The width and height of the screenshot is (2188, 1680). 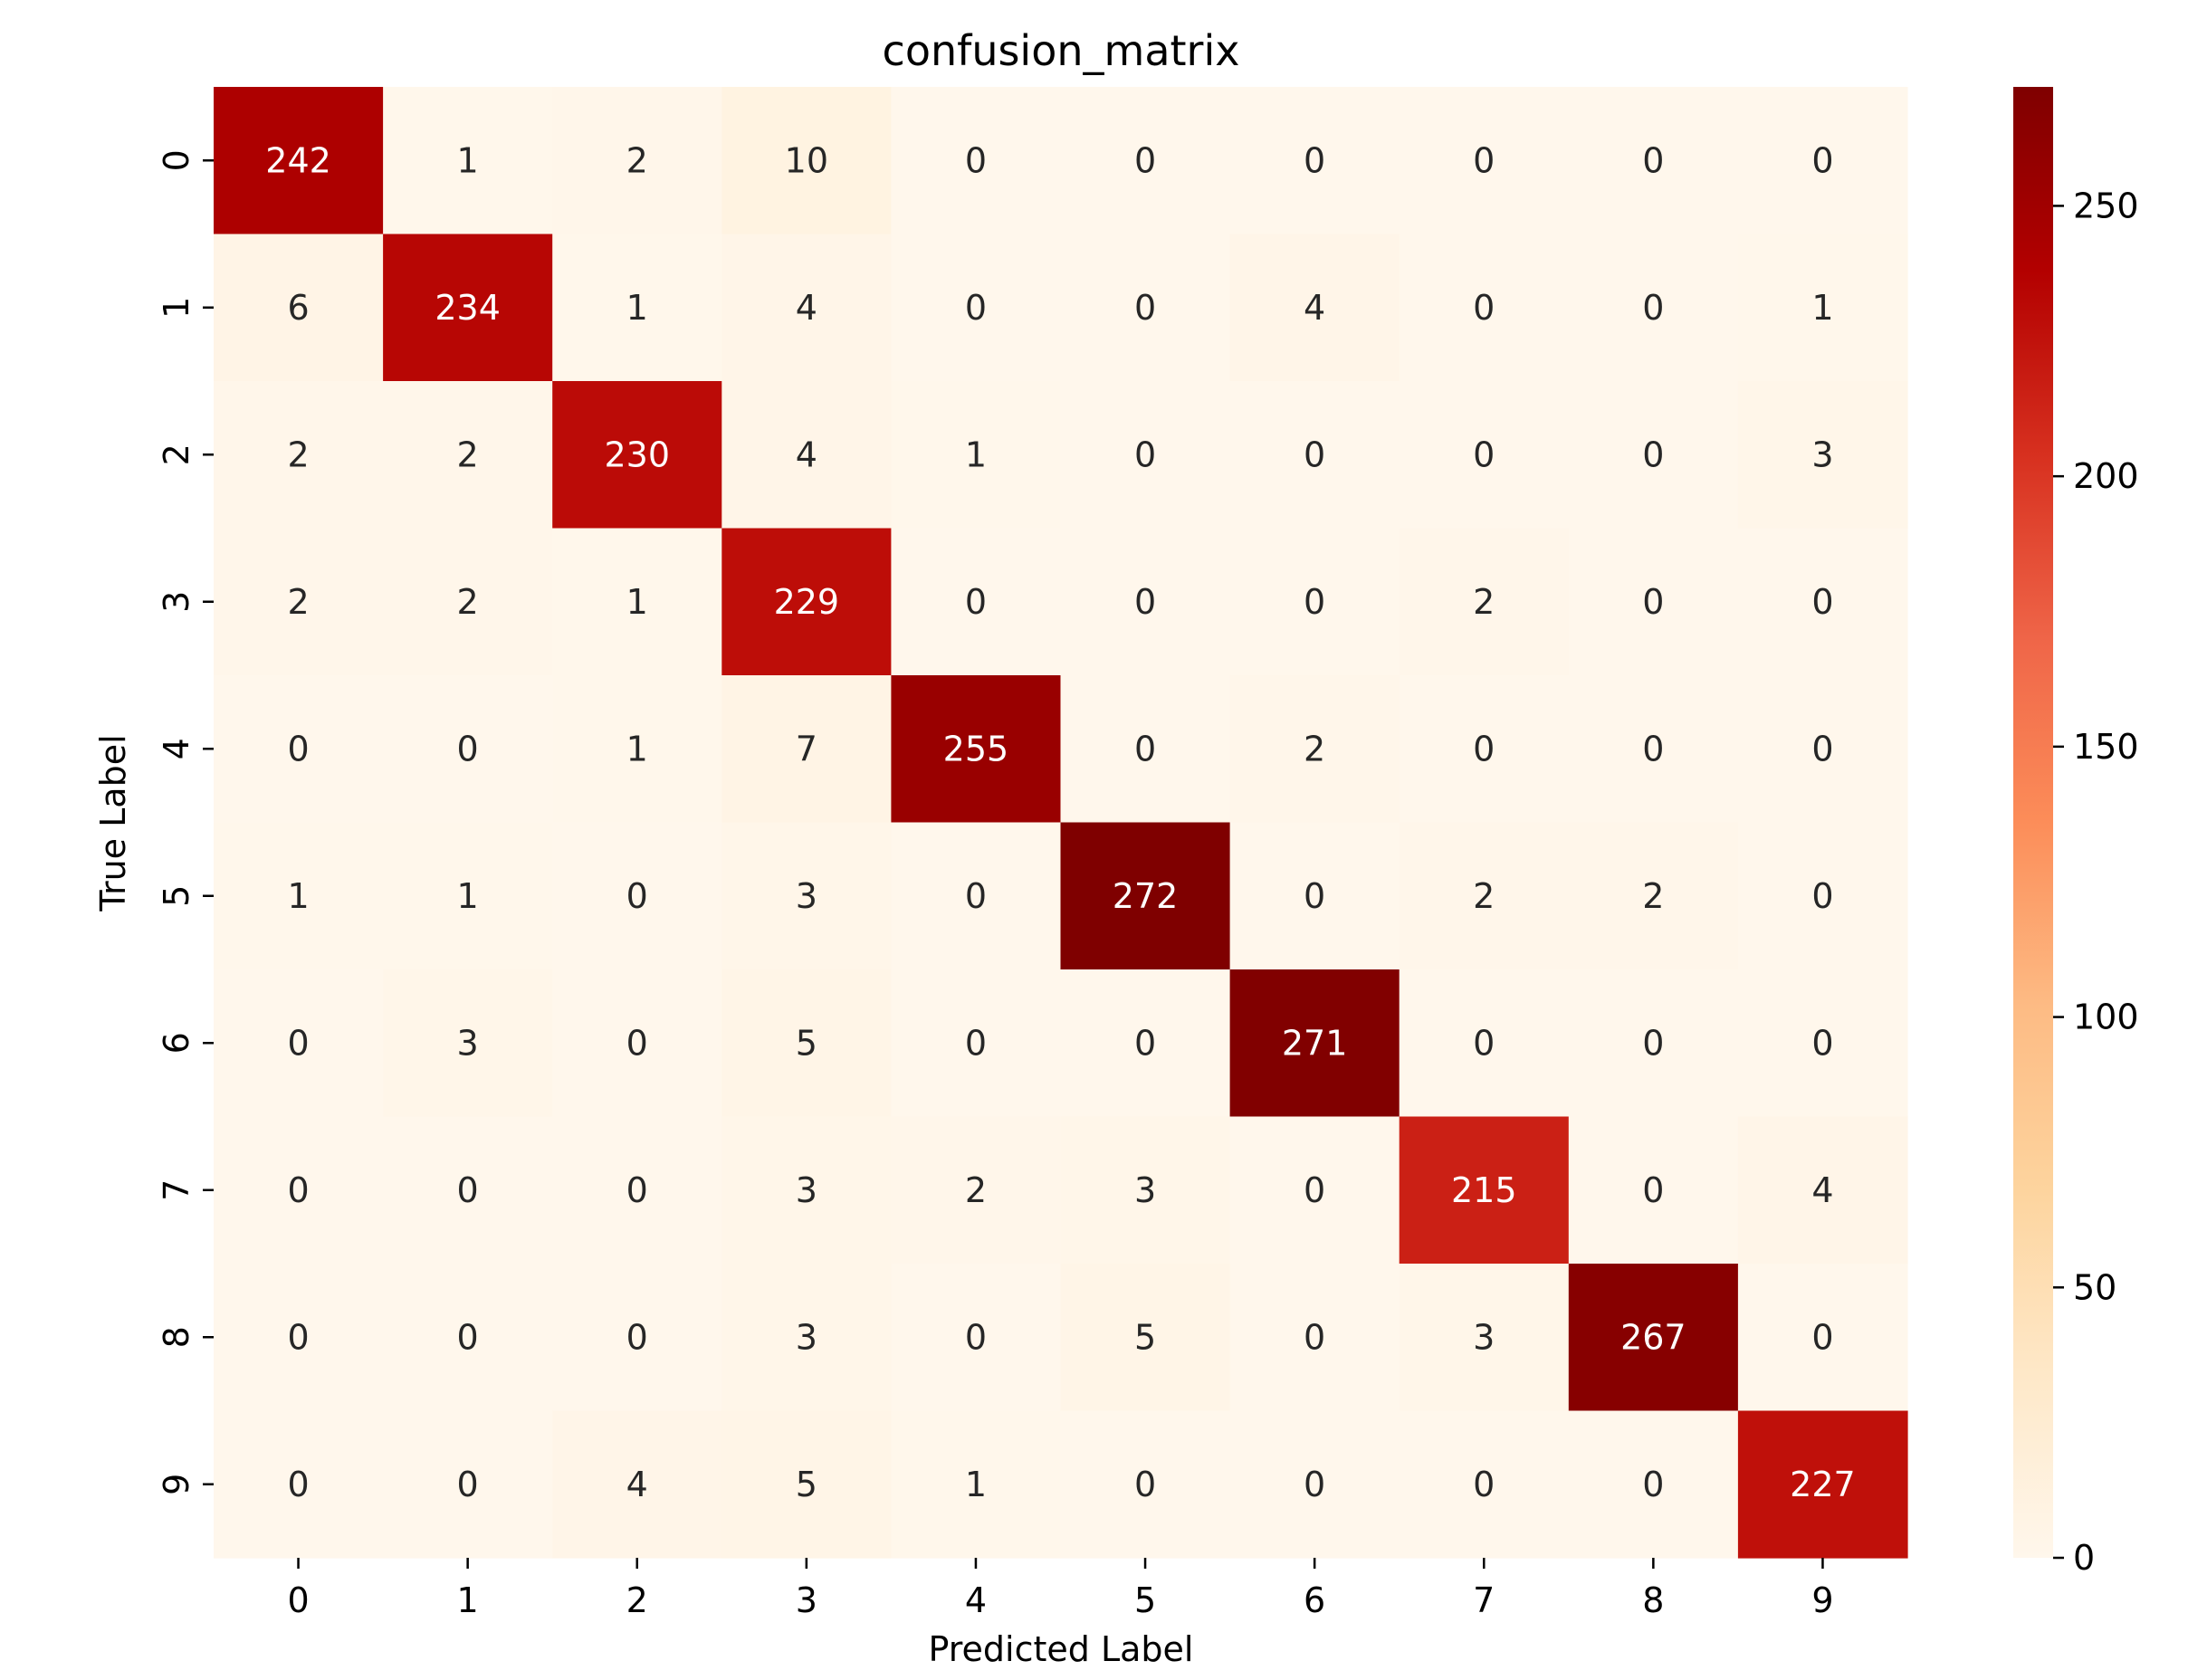 I want to click on heatmap-cell-r2-c0, so click(x=299, y=456).